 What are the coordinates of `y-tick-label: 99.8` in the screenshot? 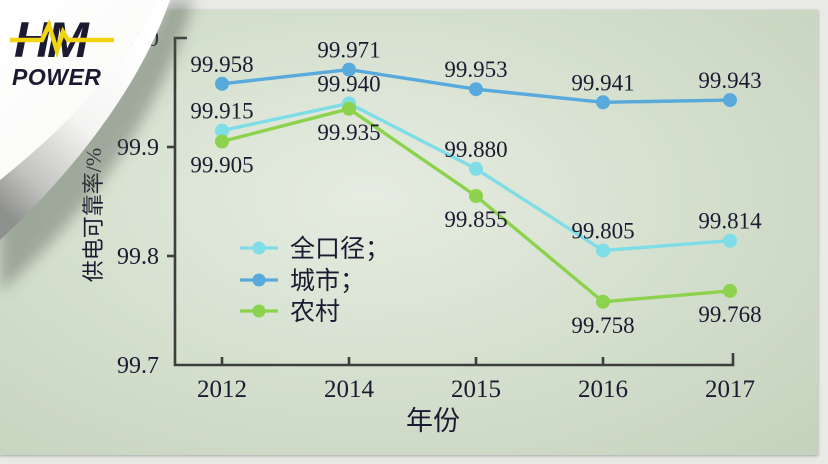 It's located at (138, 257).